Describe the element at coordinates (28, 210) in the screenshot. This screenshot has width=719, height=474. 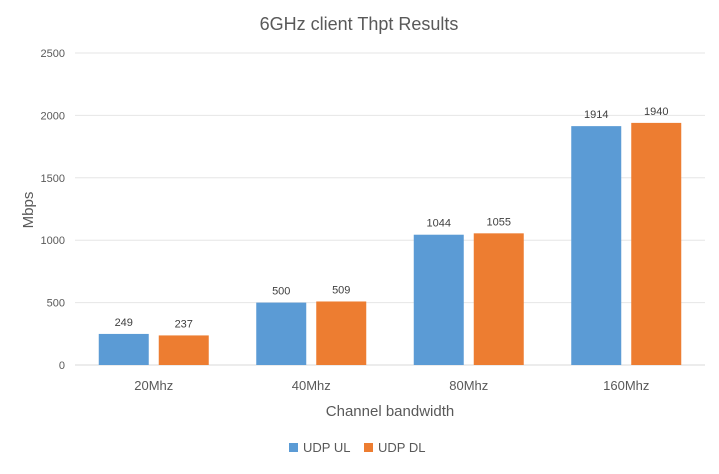
I see `y-axis-title: Mbps` at that location.